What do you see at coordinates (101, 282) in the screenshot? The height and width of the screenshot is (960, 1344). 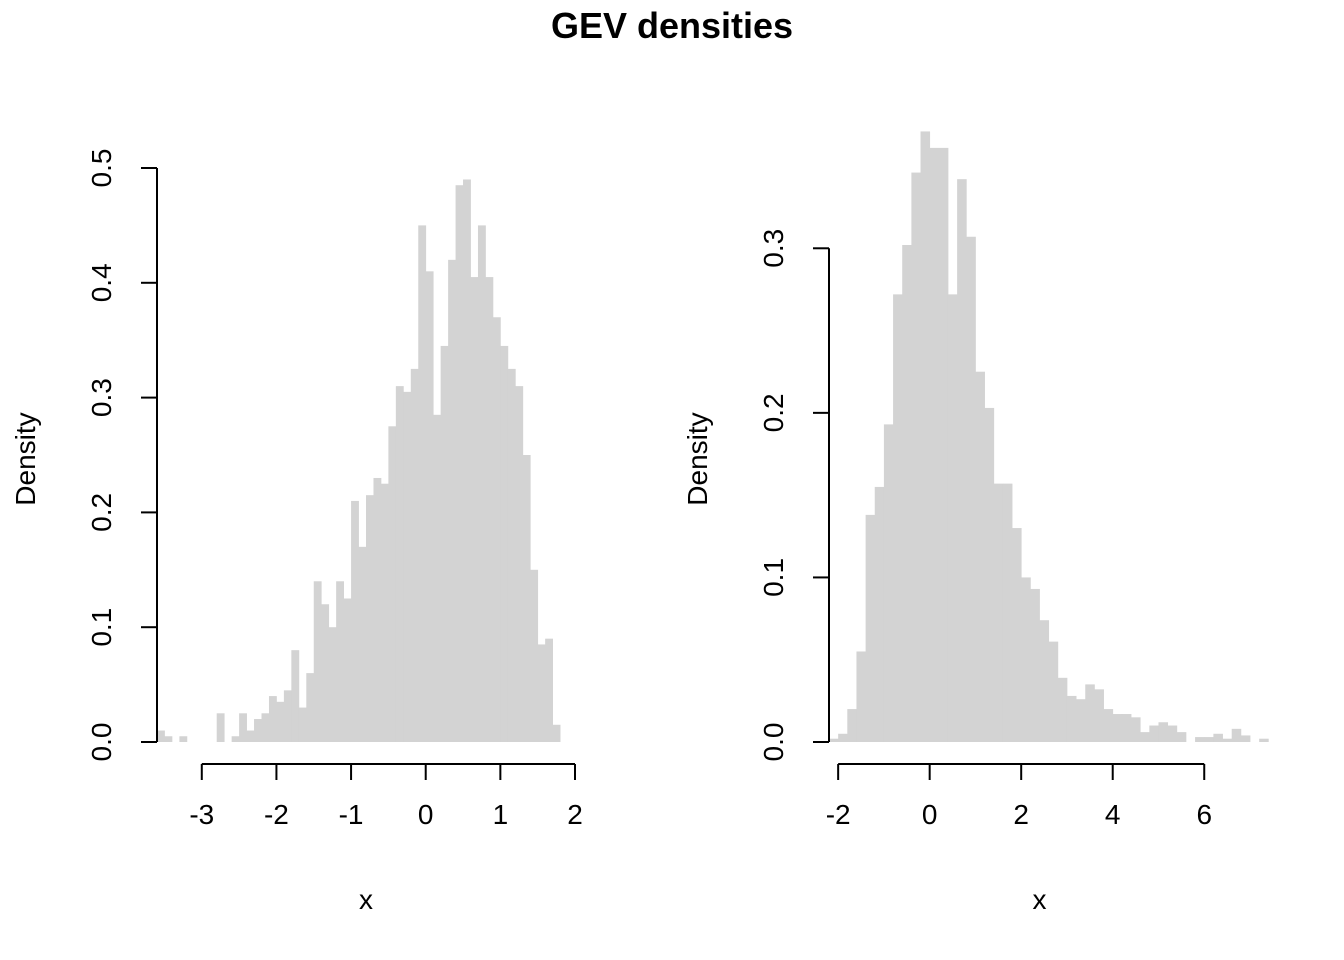 I see `y-tick-label: 0.4` at bounding box center [101, 282].